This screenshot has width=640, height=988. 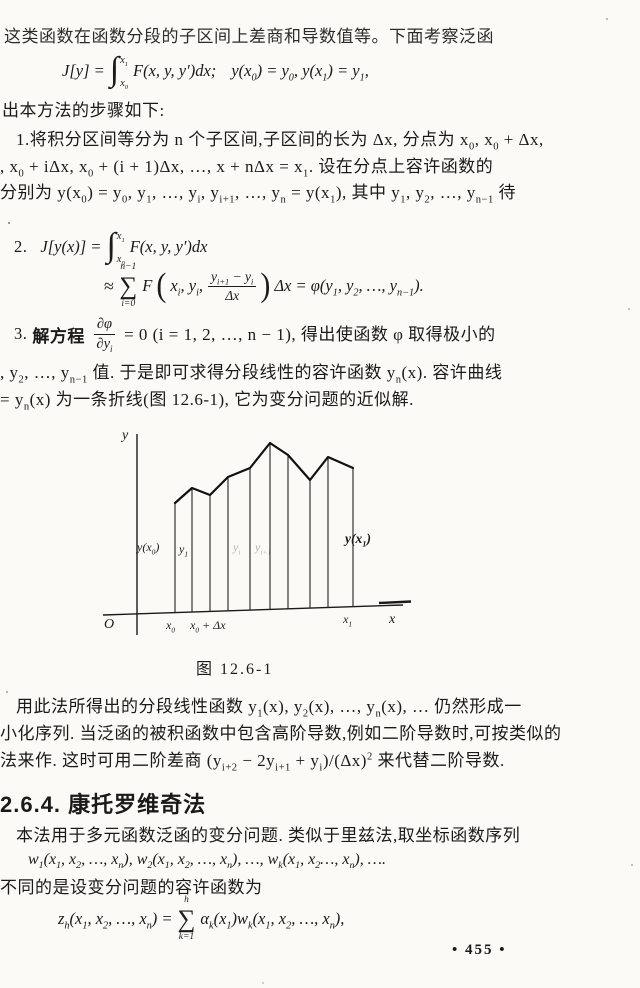 What do you see at coordinates (103, 804) in the screenshot?
I see `section-heading: 2.6.4. 康托罗维奇法` at bounding box center [103, 804].